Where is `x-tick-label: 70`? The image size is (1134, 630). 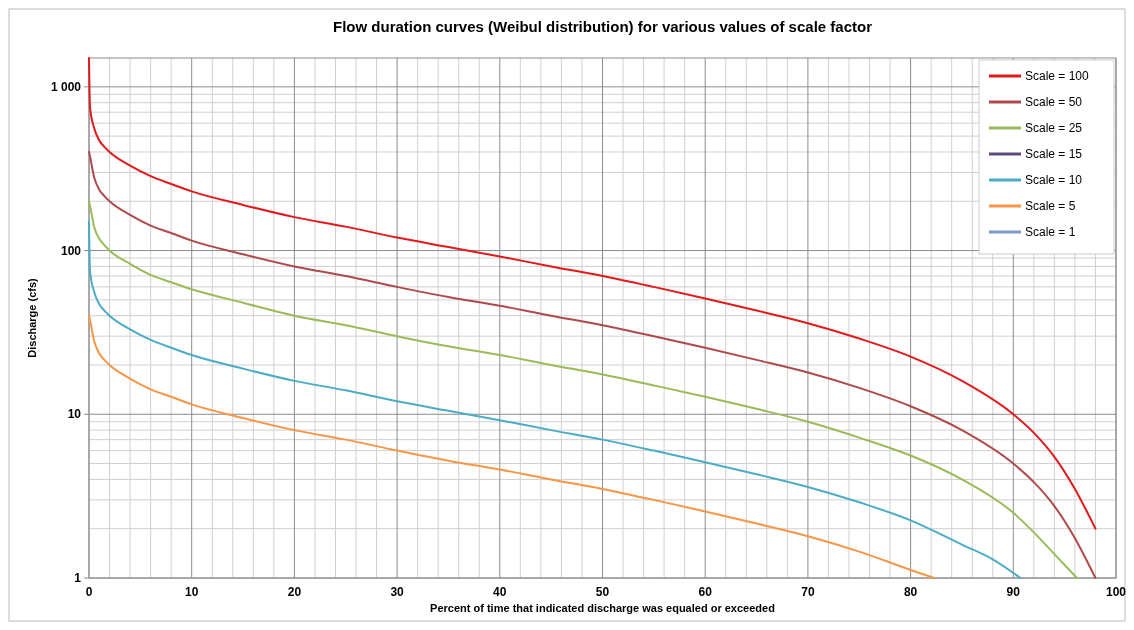
x-tick-label: 70 is located at coordinates (808, 592).